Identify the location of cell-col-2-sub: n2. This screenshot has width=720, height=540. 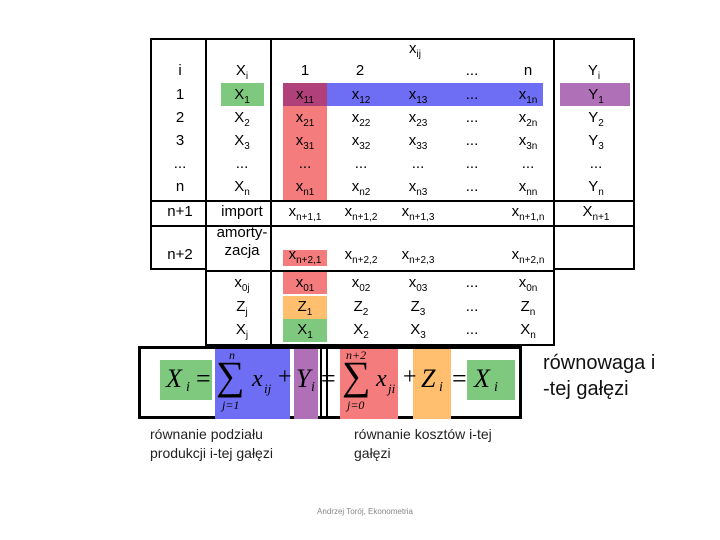
(365, 192).